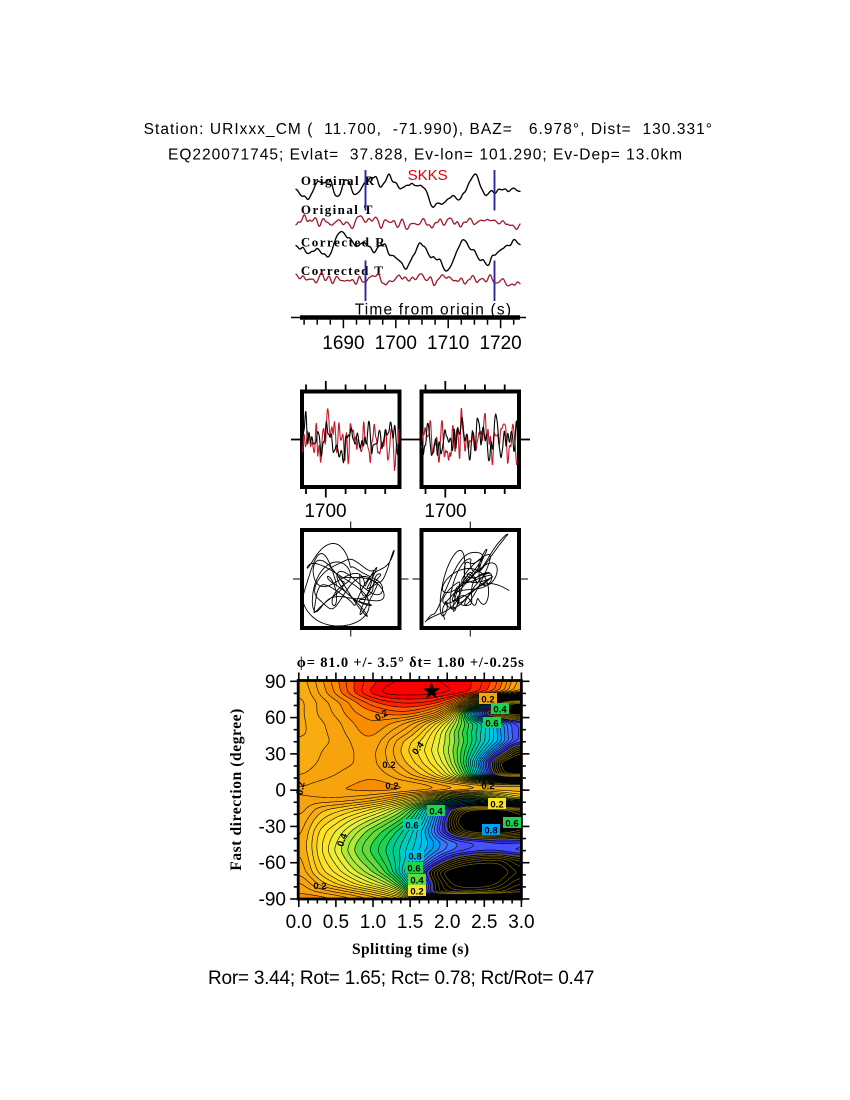  What do you see at coordinates (484, 922) in the screenshot?
I see `svg-text: 2.5` at bounding box center [484, 922].